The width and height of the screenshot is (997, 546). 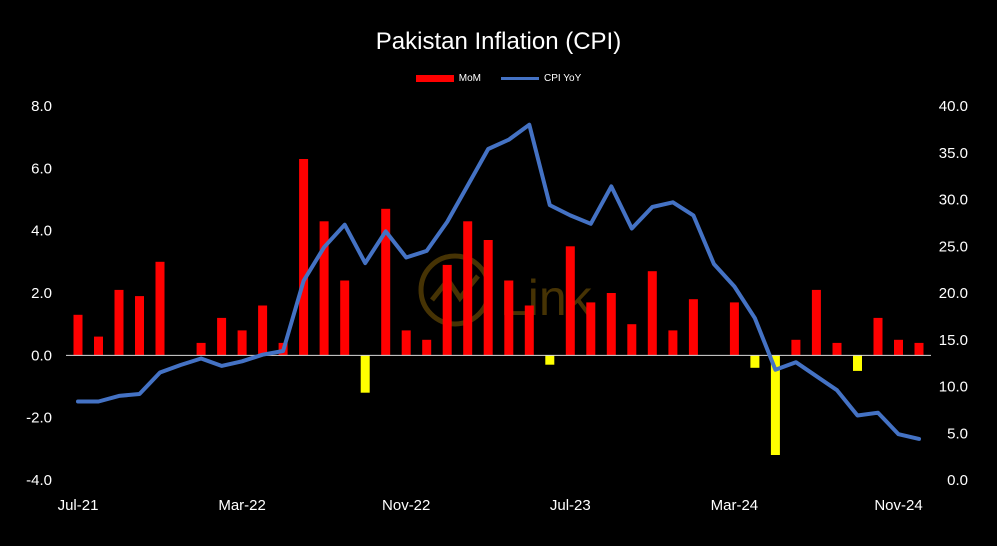 What do you see at coordinates (570, 505) in the screenshot?
I see `x-tick-label: Jul-23` at bounding box center [570, 505].